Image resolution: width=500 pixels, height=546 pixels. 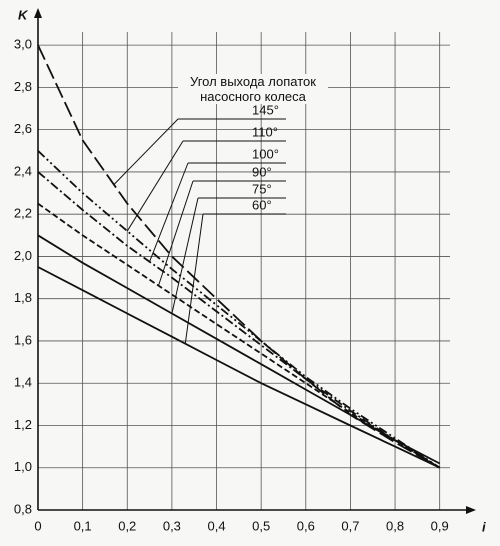 What do you see at coordinates (306, 525) in the screenshot?
I see `x-tick-label: 0,6` at bounding box center [306, 525].